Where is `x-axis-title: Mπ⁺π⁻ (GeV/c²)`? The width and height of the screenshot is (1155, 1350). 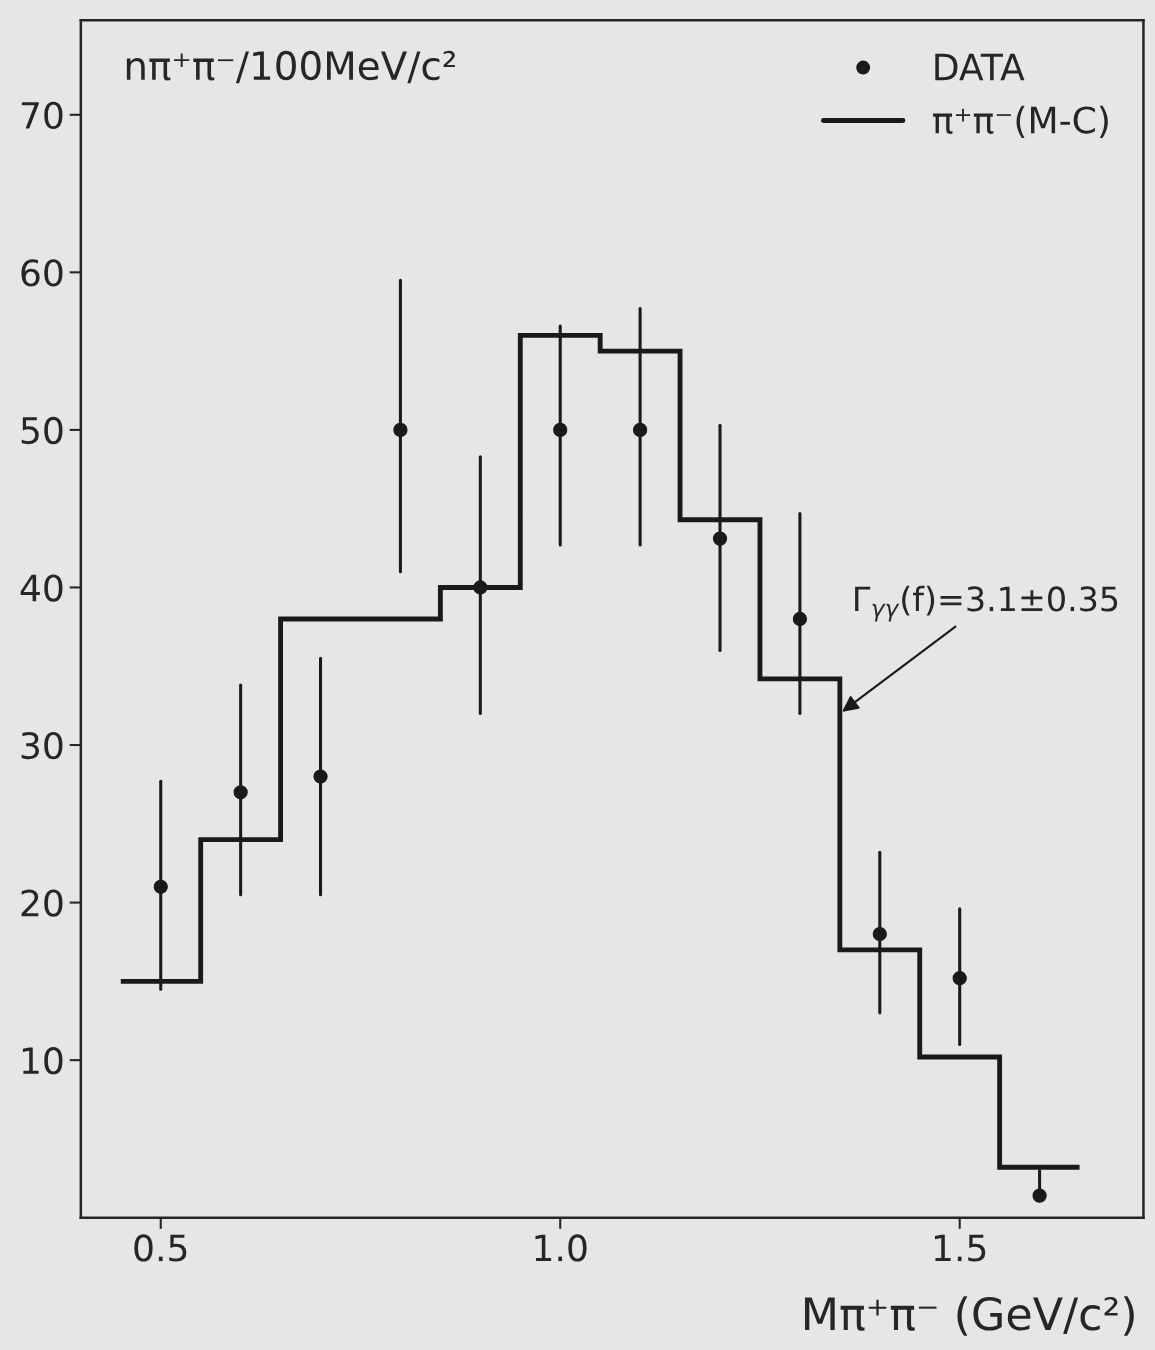
x-axis-title: Mπ⁺π⁻ (GeV/c²) is located at coordinates (969, 1316).